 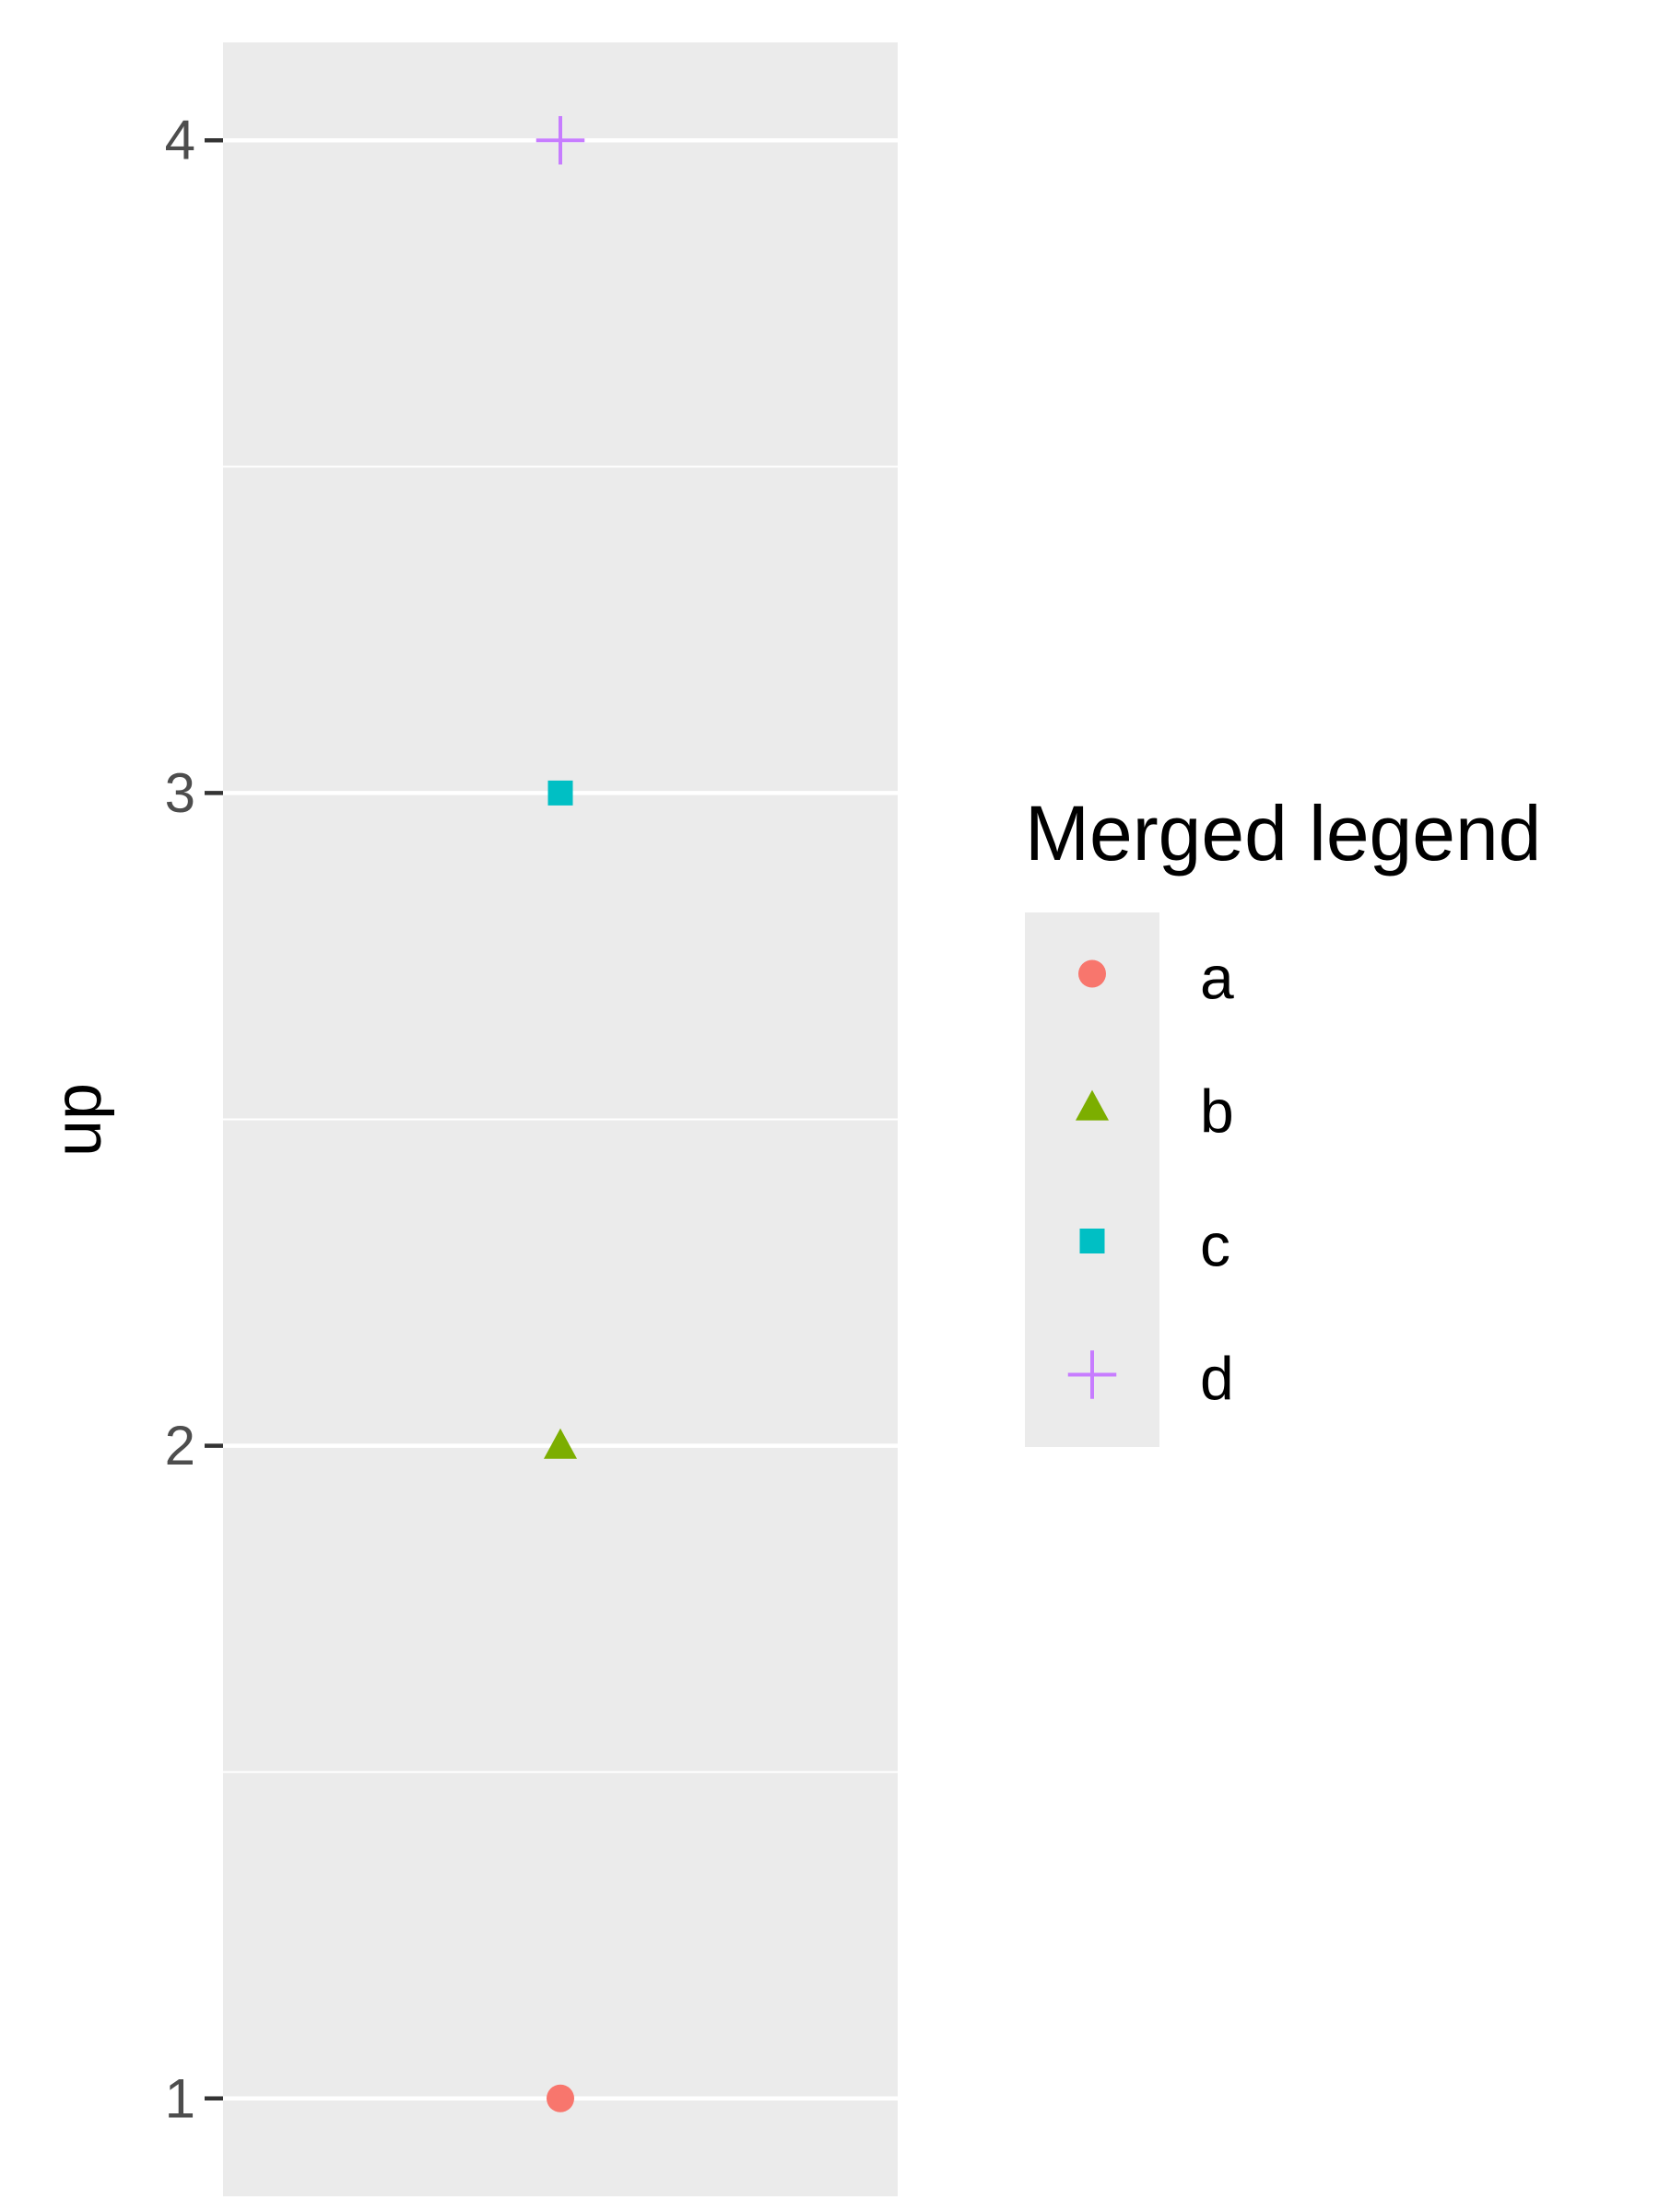 I want to click on legend-label-c: c, so click(x=1215, y=1245).